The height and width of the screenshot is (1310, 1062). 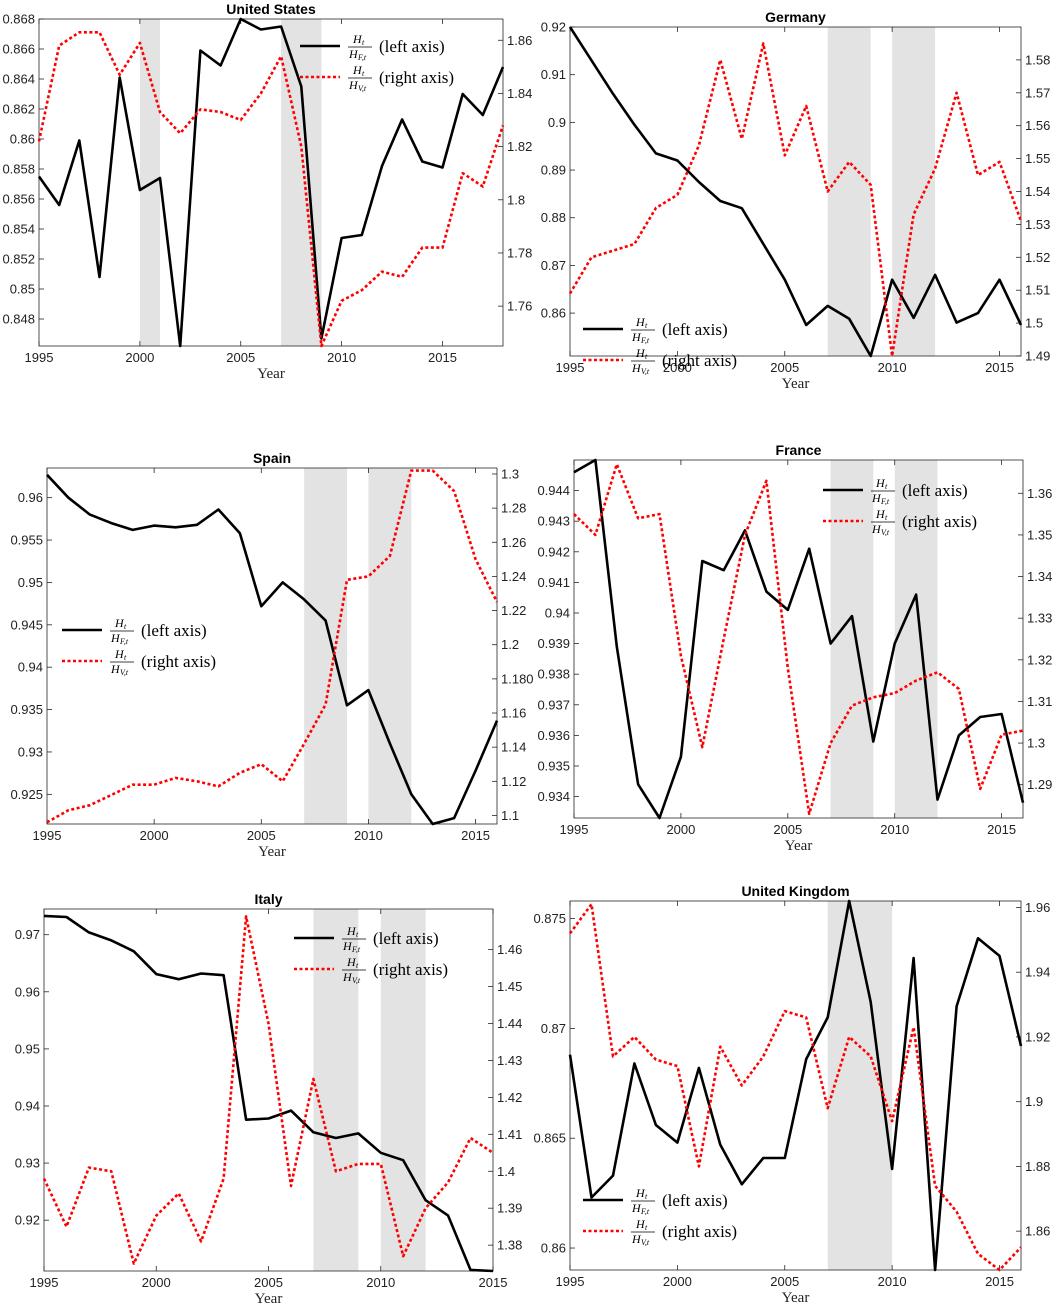 What do you see at coordinates (509, 1134) in the screenshot?
I see `y-right-tick-label: 1.41` at bounding box center [509, 1134].